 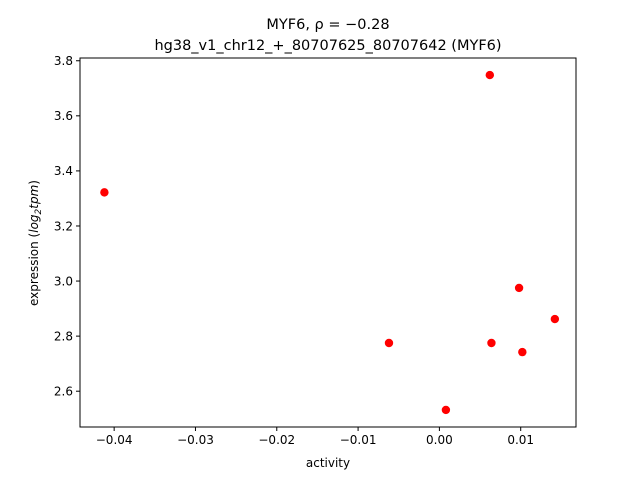 What do you see at coordinates (39, 211) in the screenshot?
I see `y-axis-label-sub: 2` at bounding box center [39, 211].